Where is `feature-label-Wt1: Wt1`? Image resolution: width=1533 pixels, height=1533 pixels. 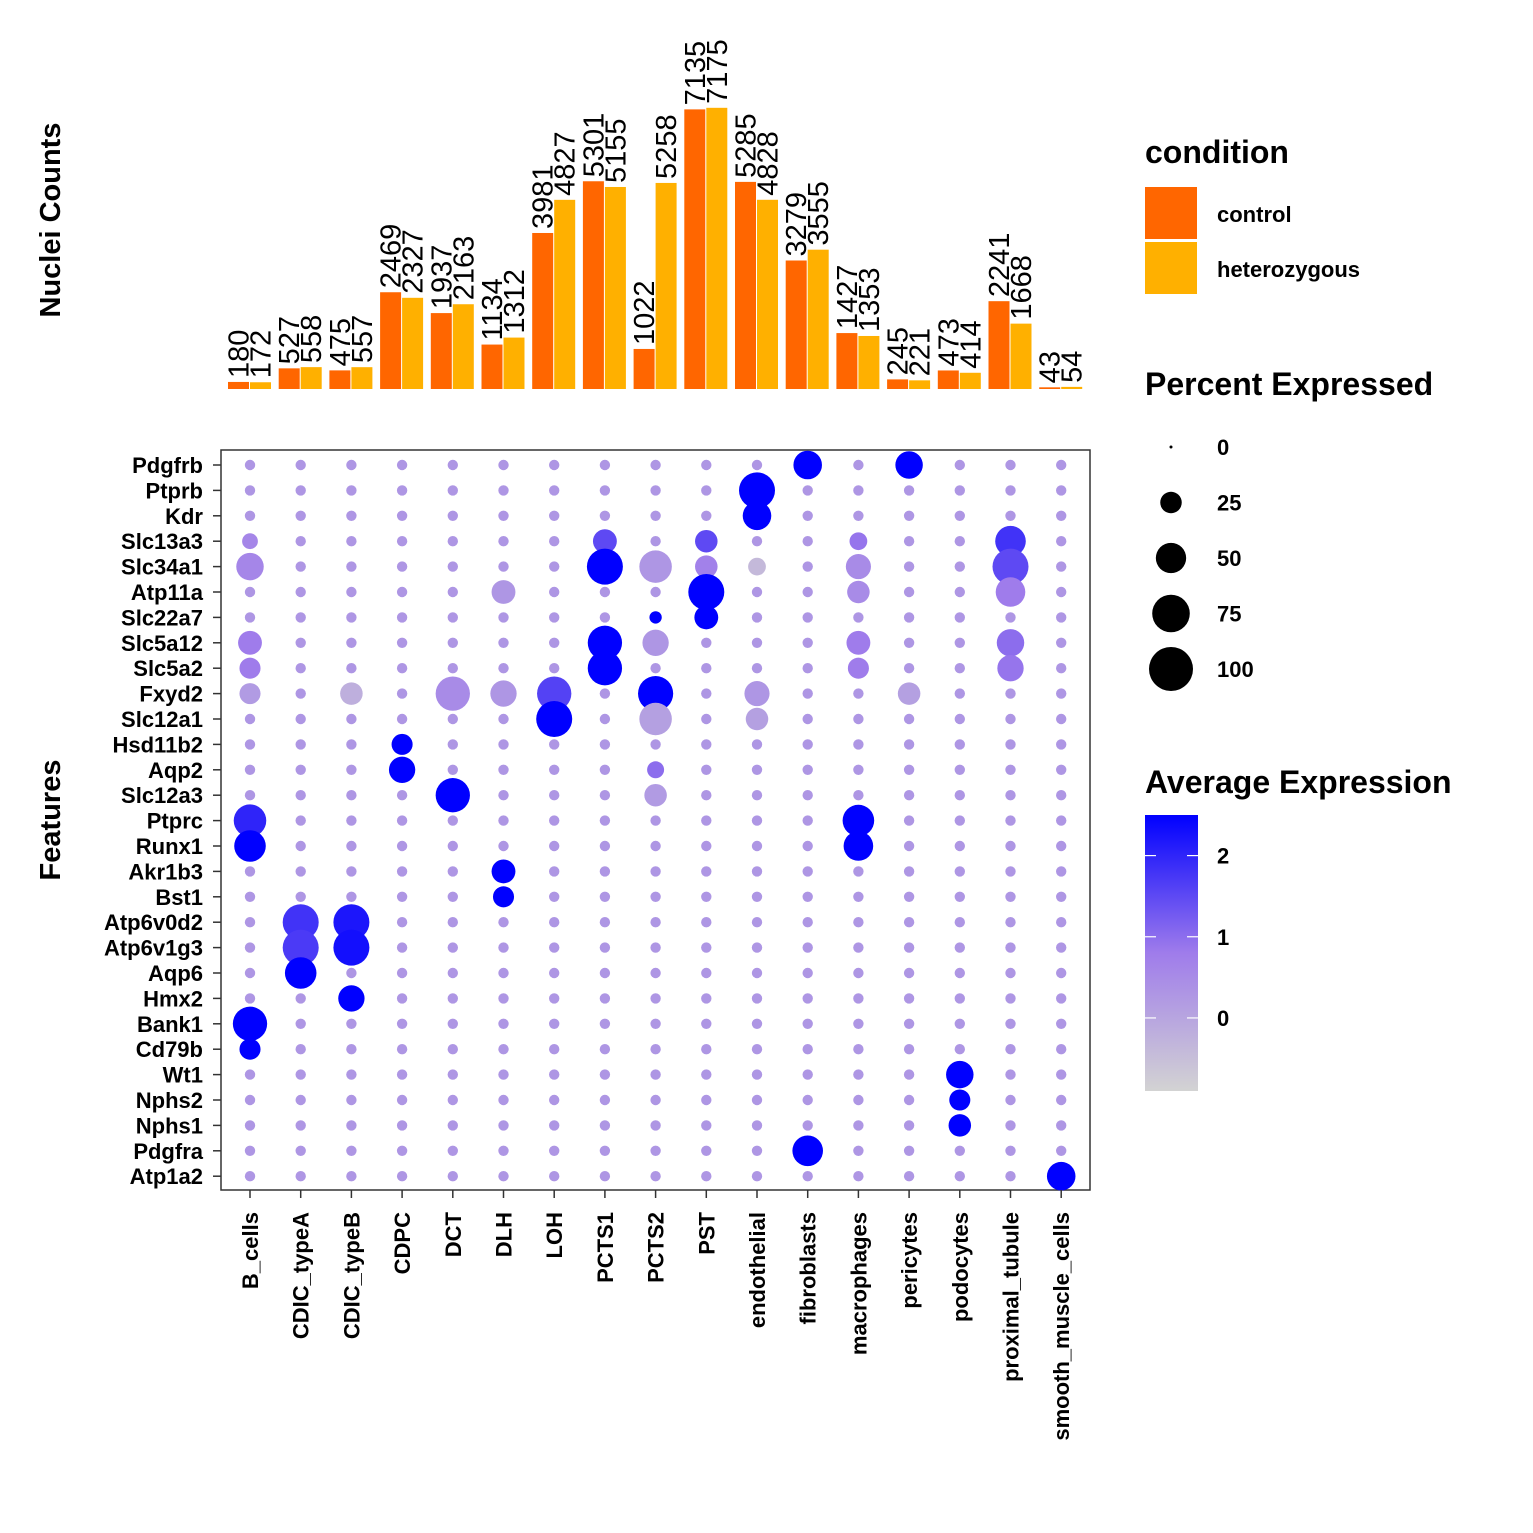
feature-label-Wt1: Wt1 is located at coordinates (183, 1075).